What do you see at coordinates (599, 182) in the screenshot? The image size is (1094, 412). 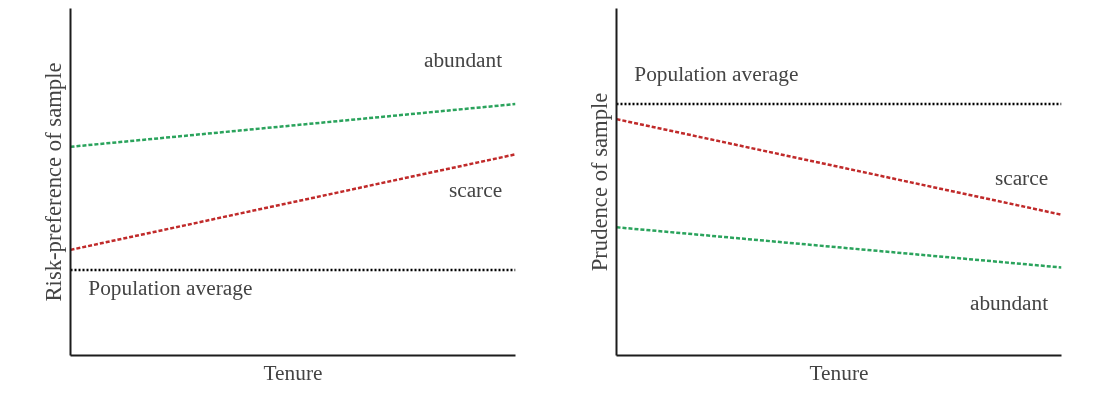 I see `y-axis-title: Prudence of sample` at bounding box center [599, 182].